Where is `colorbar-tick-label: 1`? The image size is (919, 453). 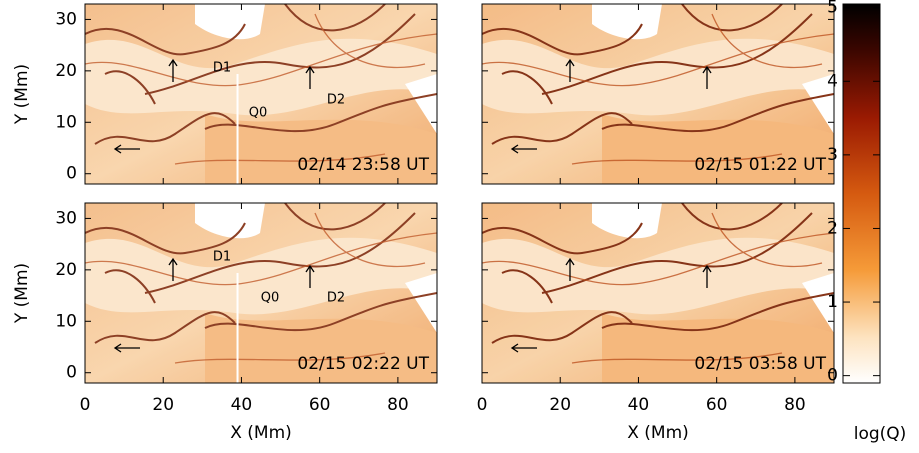 colorbar-tick-label: 1 is located at coordinates (832, 302).